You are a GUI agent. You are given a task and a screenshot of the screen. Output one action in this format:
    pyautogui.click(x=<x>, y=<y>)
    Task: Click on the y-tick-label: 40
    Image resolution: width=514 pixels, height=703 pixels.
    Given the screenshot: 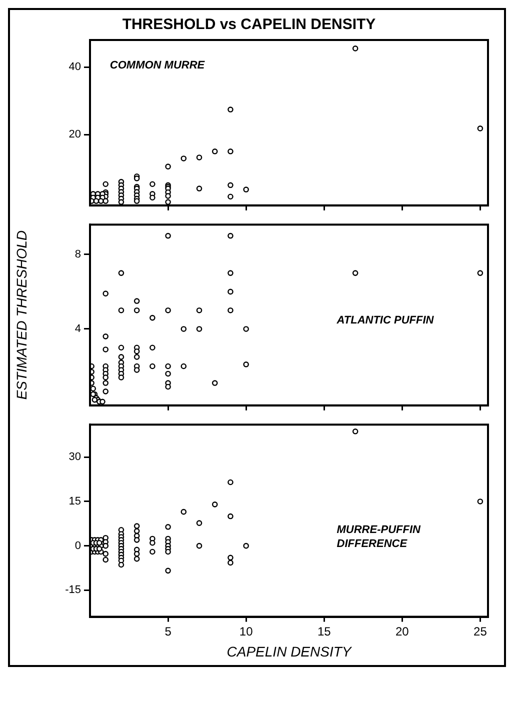 What is the action you would take?
    pyautogui.click(x=74, y=67)
    